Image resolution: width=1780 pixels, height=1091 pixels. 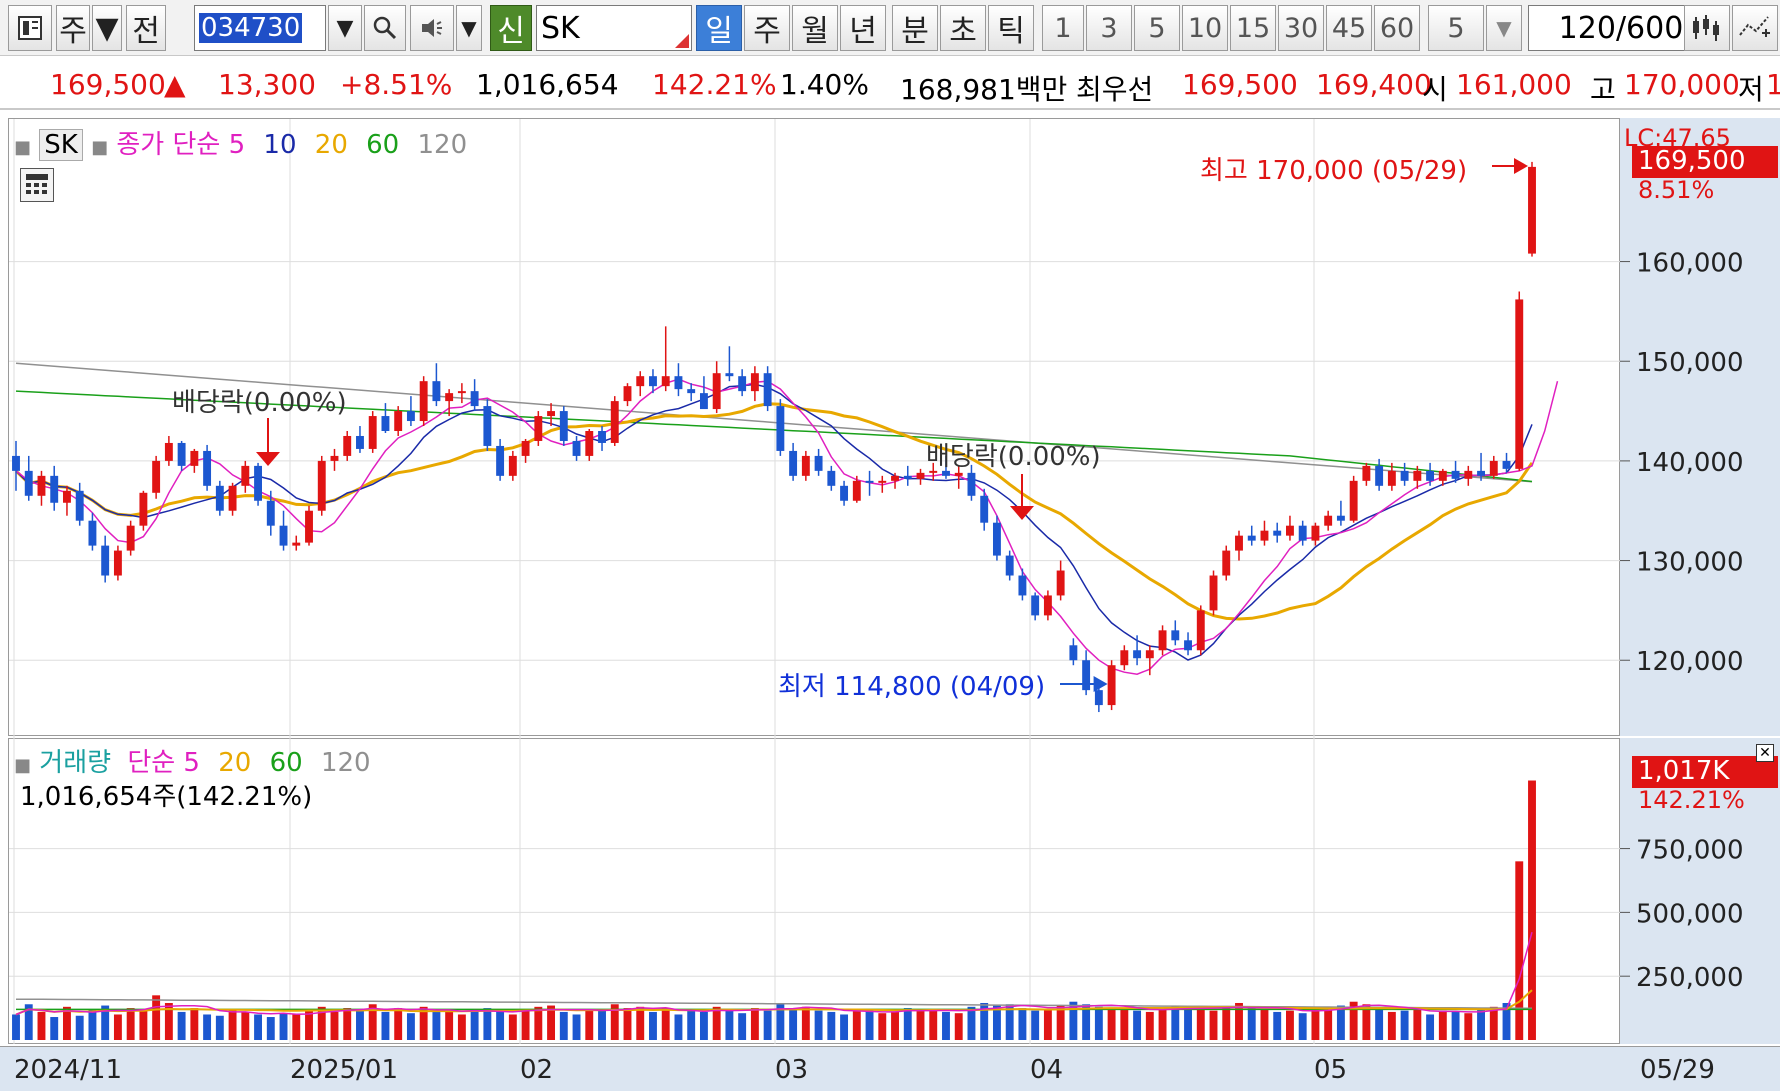 What do you see at coordinates (815, 28) in the screenshot?
I see `period-month-button: 월` at bounding box center [815, 28].